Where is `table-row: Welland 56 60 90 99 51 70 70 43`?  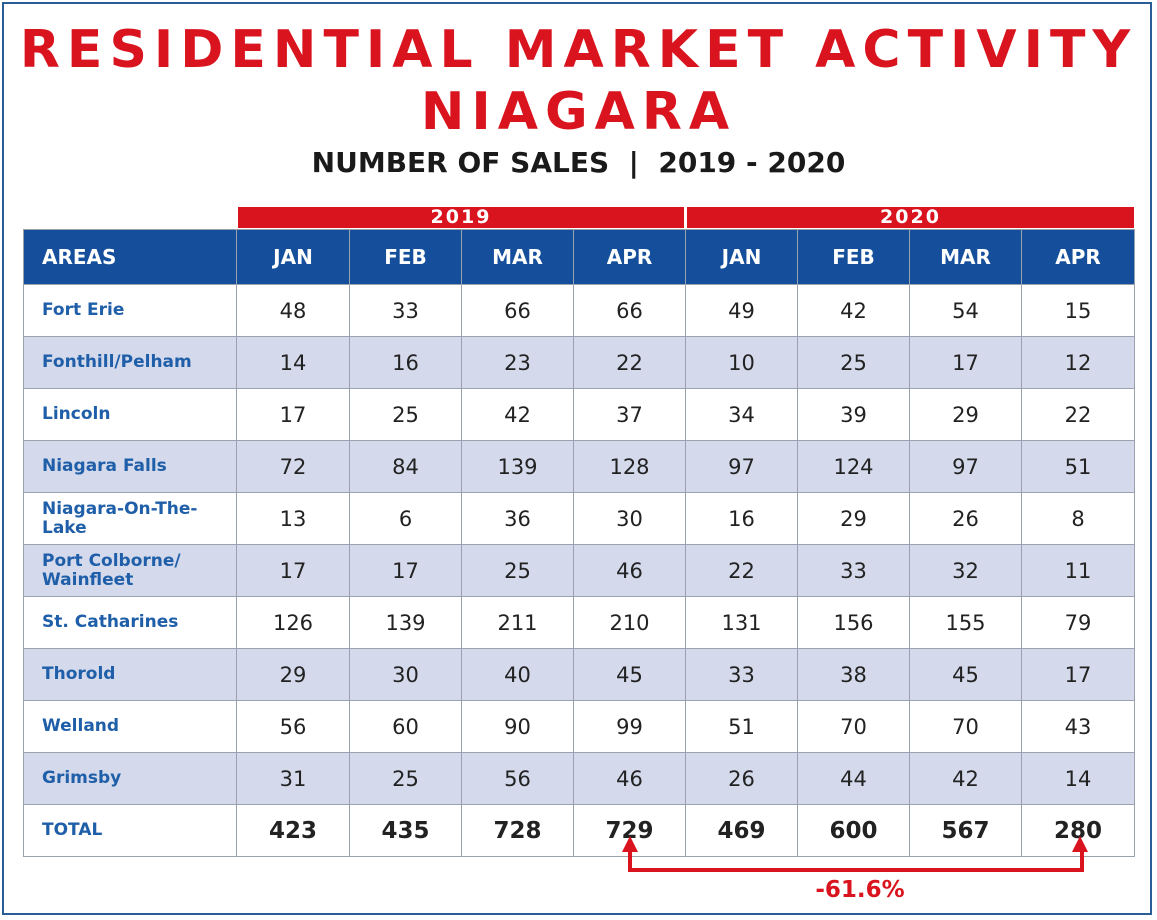
table-row: Welland 56 60 90 99 51 70 70 43 is located at coordinates (579, 726).